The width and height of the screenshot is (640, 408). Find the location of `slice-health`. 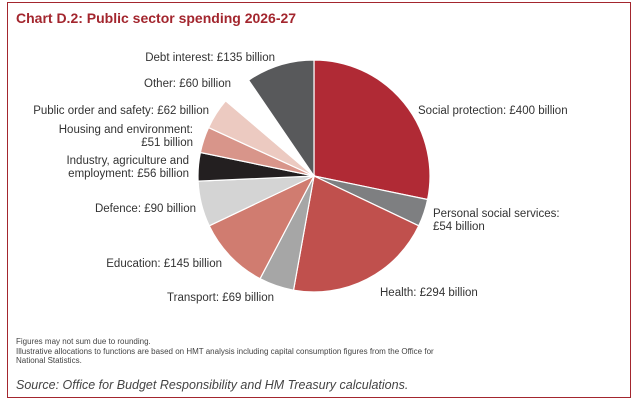

slice-health is located at coordinates (356, 234).